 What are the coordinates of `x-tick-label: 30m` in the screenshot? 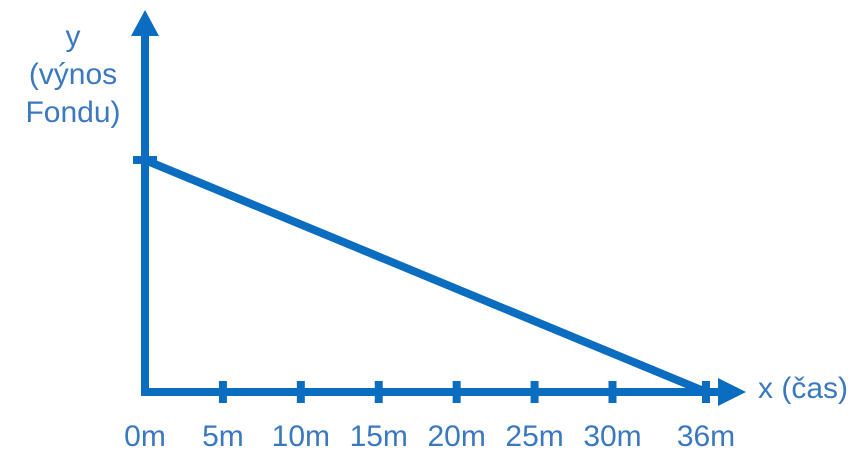 It's located at (612, 436).